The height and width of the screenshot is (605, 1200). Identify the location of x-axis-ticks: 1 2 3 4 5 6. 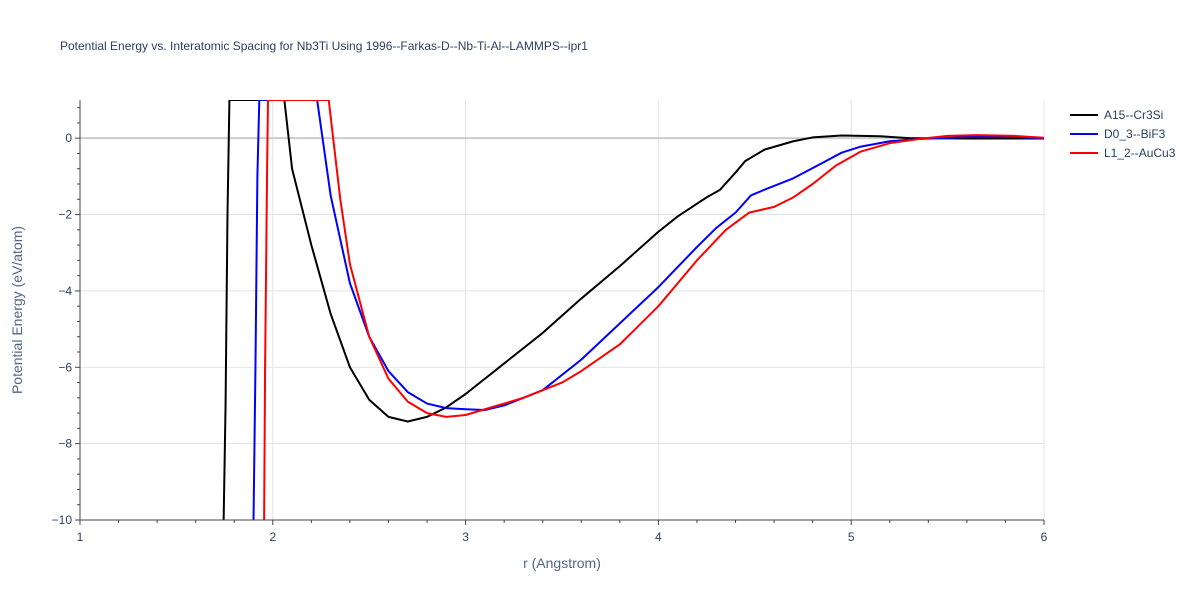
(562, 532).